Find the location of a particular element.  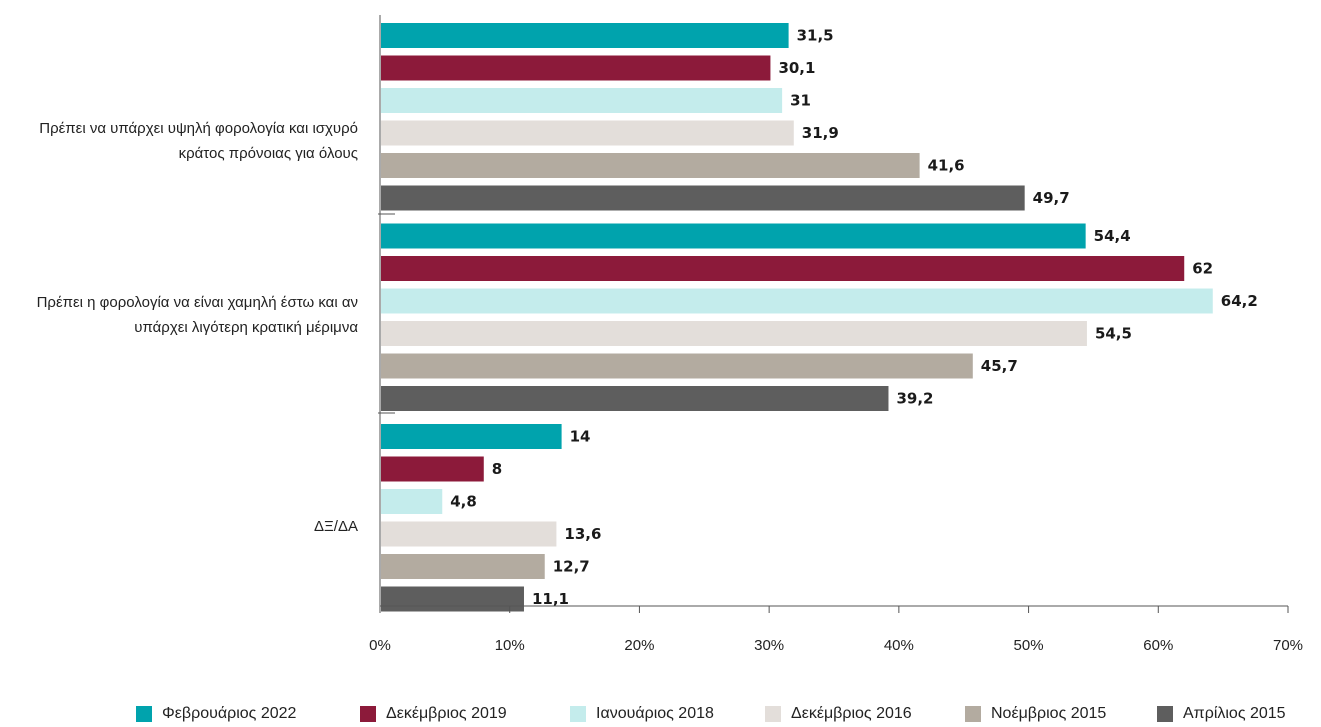

data-label: 30,1 is located at coordinates (796, 68).